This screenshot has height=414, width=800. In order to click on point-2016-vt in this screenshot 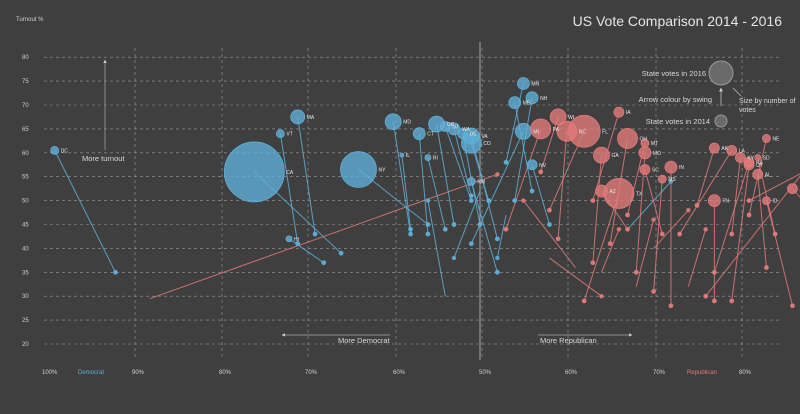, I will do `click(280, 134)`.